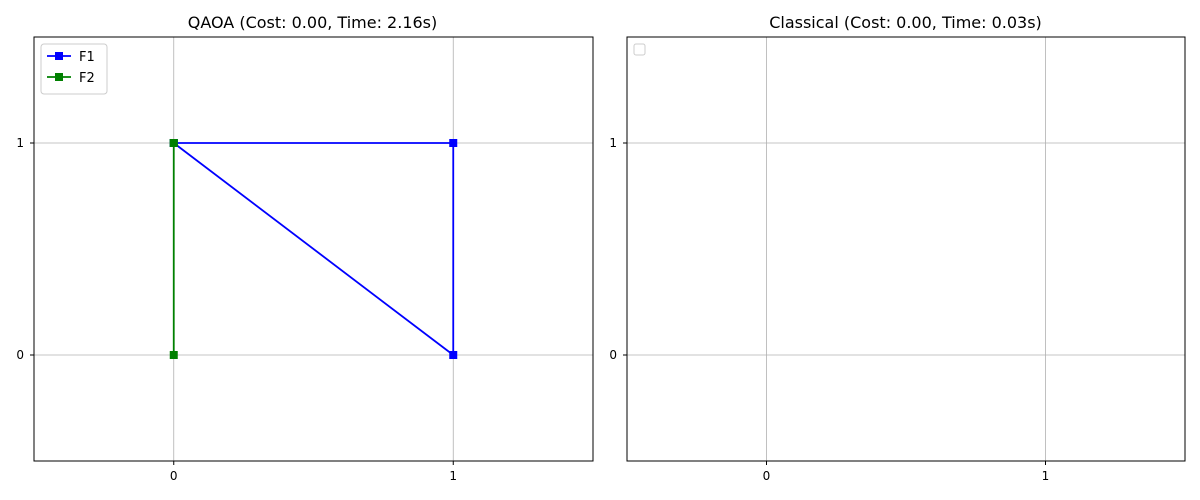 This screenshot has height=500, width=1200. I want to click on qaoa-x-tick-label-1: 1, so click(453, 476).